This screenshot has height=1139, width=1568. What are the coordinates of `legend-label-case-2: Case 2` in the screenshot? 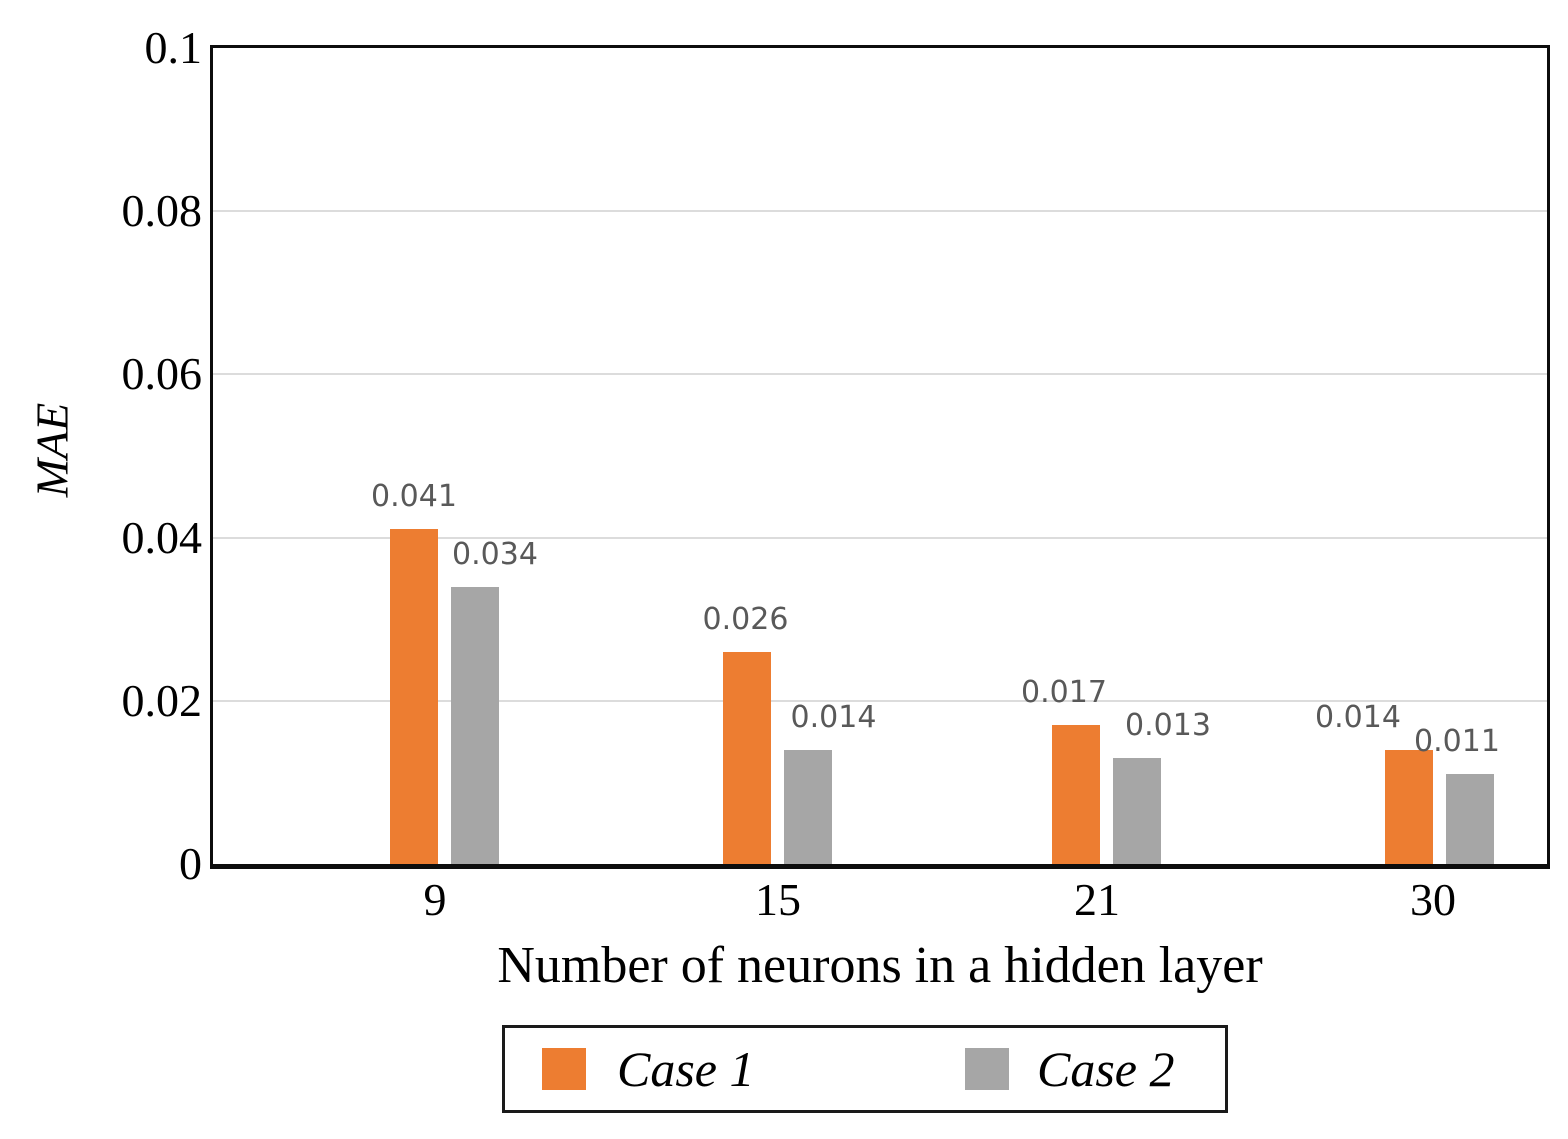 It's located at (1106, 1069).